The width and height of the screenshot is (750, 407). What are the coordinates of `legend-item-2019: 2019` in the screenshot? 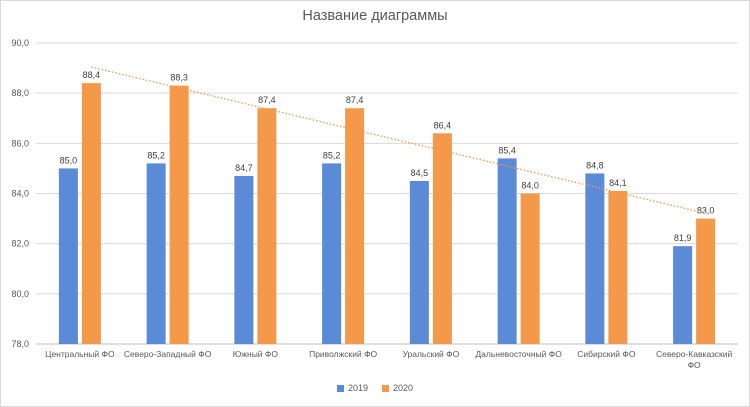 It's located at (352, 388).